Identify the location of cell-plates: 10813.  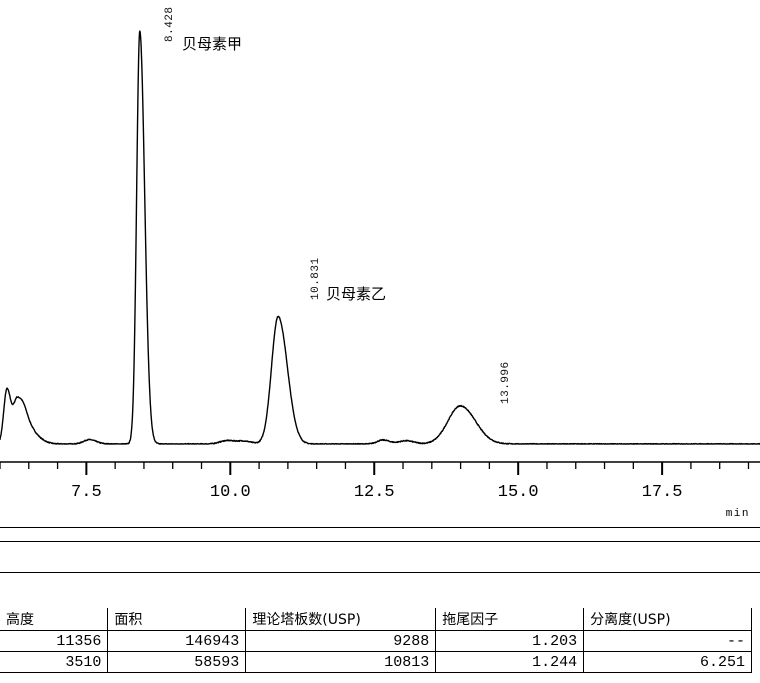
(341, 662).